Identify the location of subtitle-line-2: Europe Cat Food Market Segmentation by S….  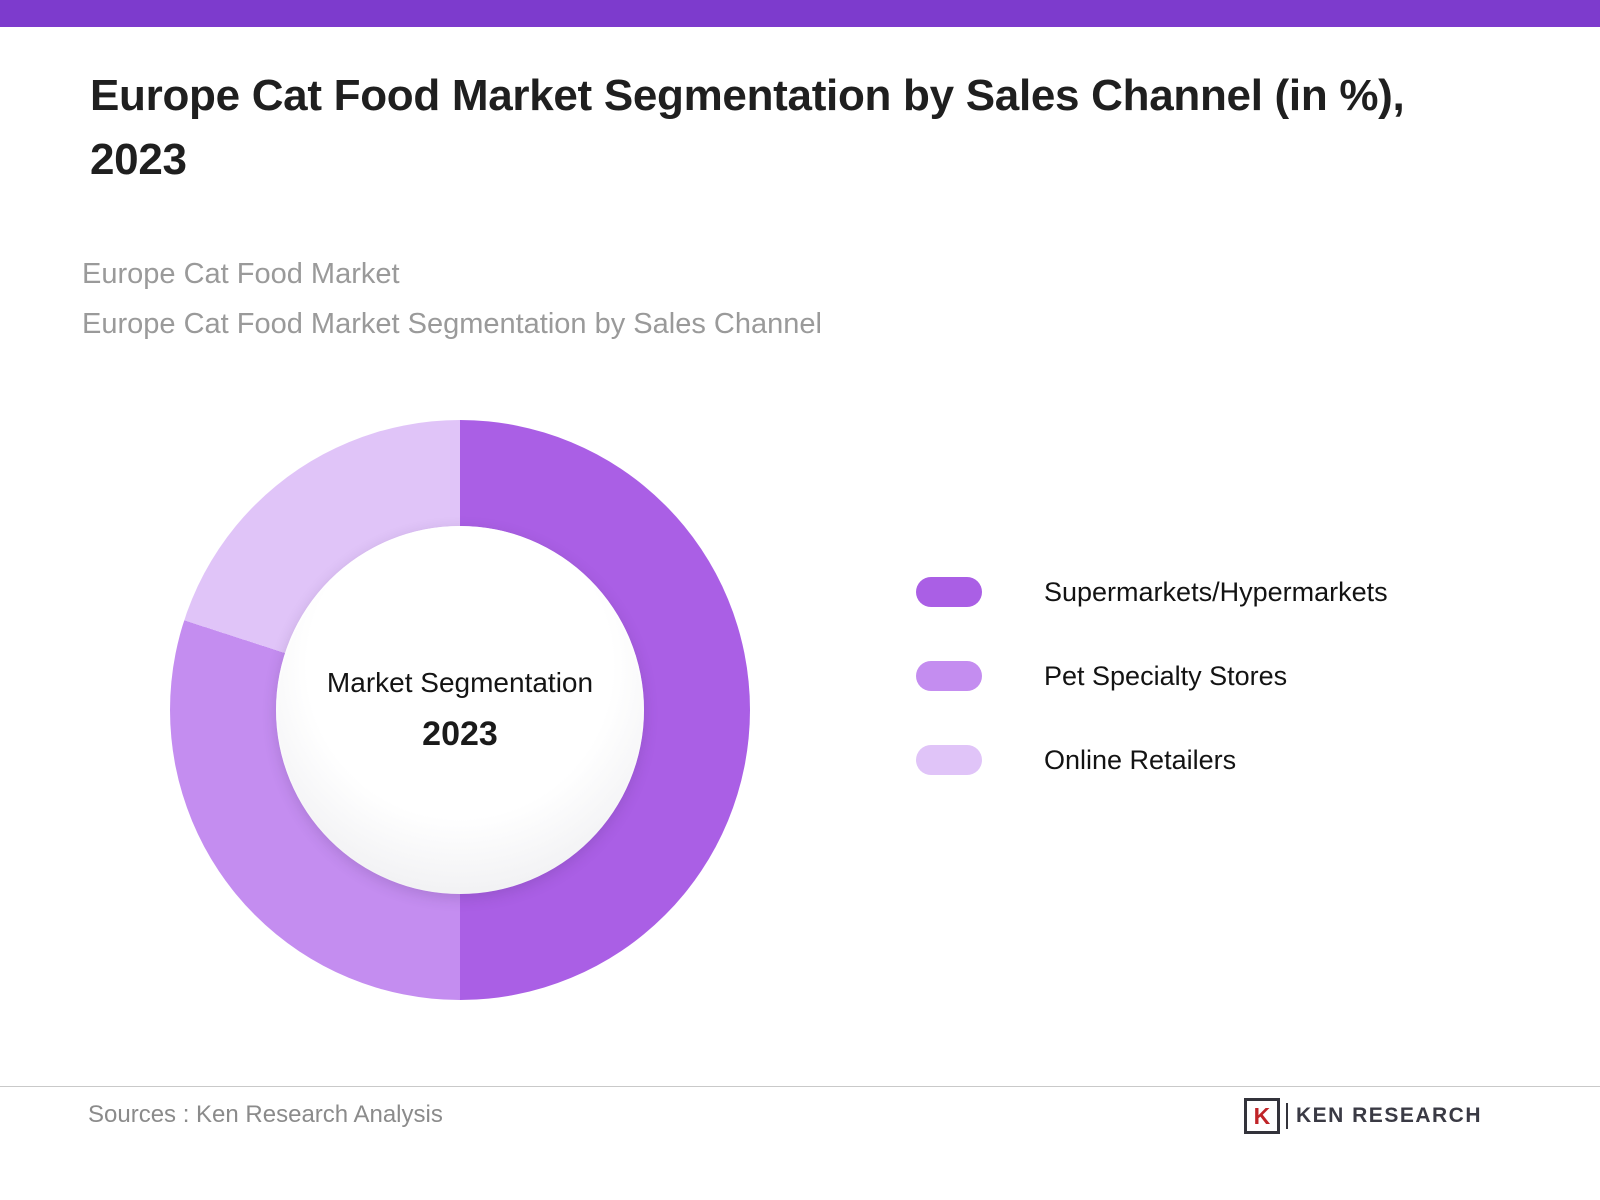
(452, 323).